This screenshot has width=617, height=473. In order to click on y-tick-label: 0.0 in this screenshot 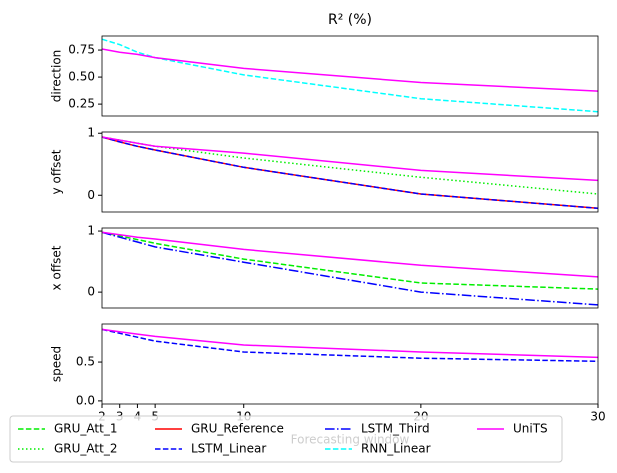, I will do `click(85, 400)`.